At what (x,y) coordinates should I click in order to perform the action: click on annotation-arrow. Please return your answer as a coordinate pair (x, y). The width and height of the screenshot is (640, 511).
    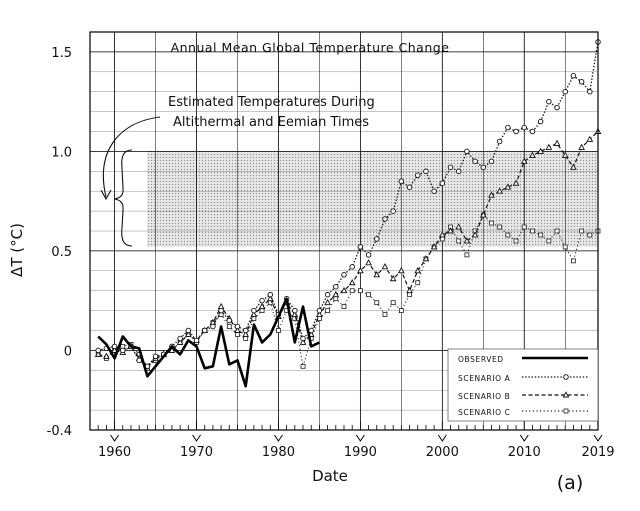
    Looking at the image, I should click on (131, 157).